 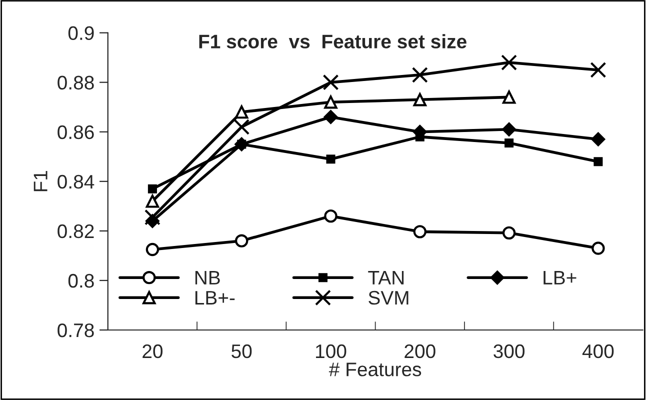 What do you see at coordinates (386, 277) in the screenshot?
I see `legend-label: TAN` at bounding box center [386, 277].